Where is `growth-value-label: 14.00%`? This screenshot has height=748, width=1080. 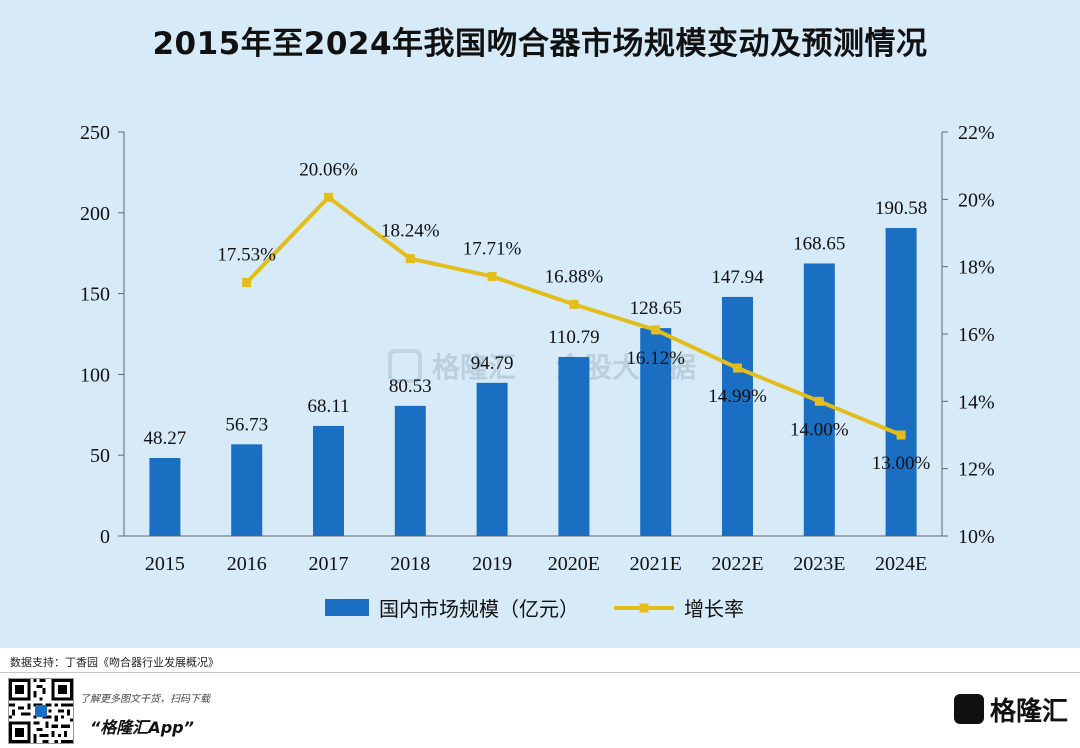
growth-value-label: 14.00% is located at coordinates (819, 429).